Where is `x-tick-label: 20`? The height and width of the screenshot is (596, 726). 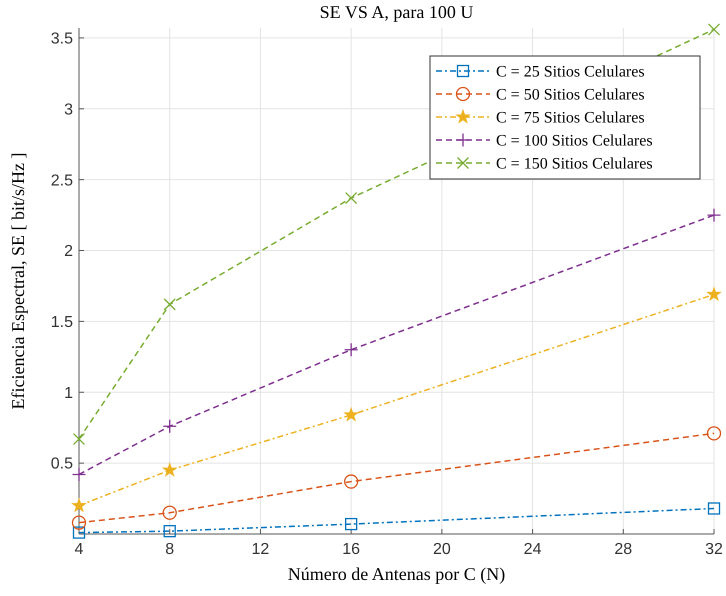 x-tick-label: 20 is located at coordinates (441, 549).